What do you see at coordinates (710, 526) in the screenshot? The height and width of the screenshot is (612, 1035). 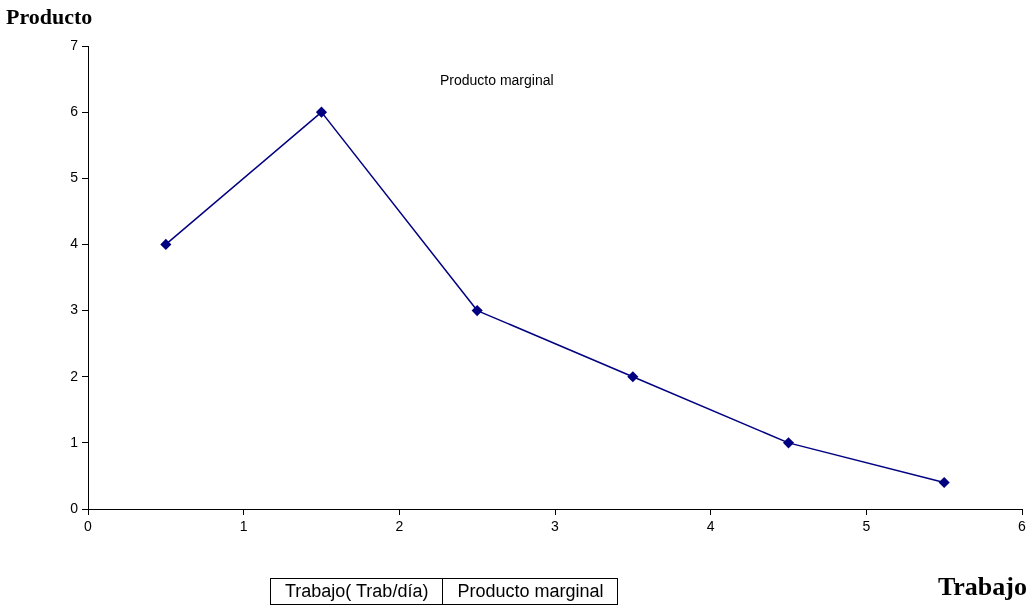 I see `x-tick-label: 4` at bounding box center [710, 526].